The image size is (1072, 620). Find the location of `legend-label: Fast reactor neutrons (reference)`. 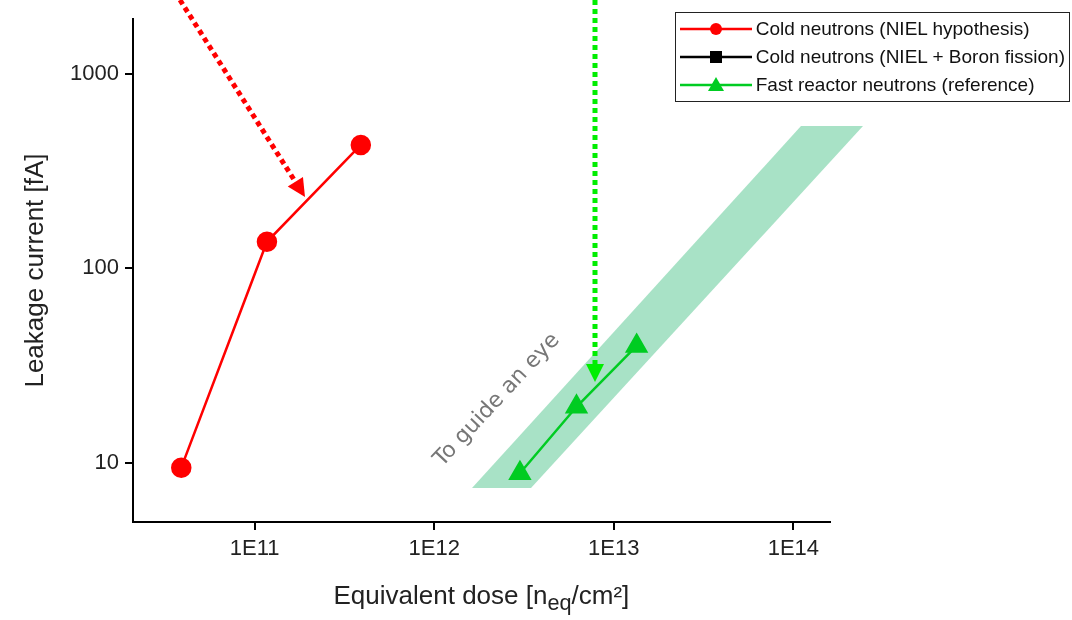

legend-label: Fast reactor neutrons (reference) is located at coordinates (895, 85).